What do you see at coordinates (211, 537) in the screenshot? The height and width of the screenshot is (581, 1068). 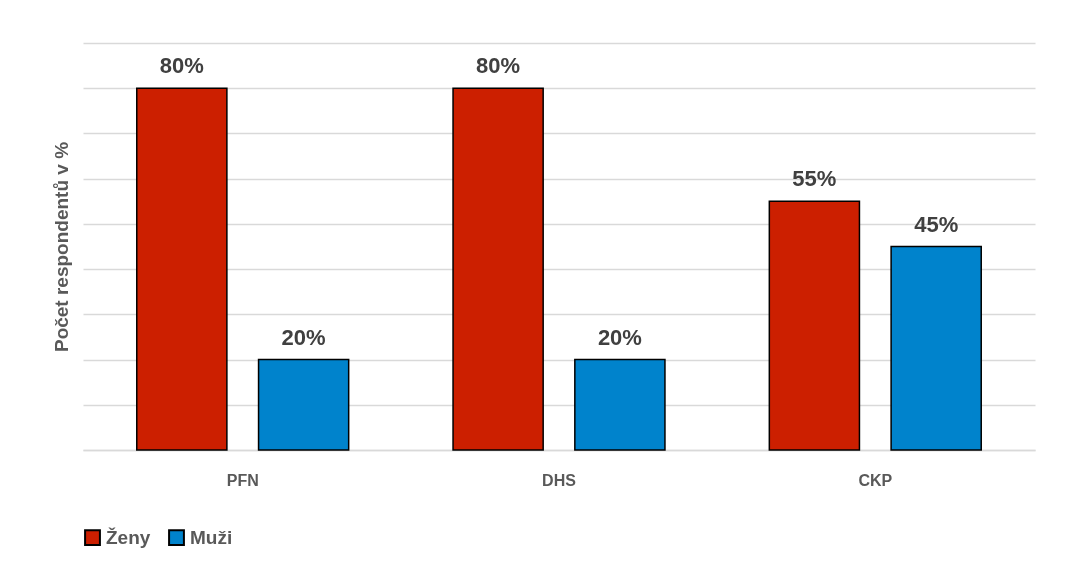 I see `legend-label: Muži` at bounding box center [211, 537].